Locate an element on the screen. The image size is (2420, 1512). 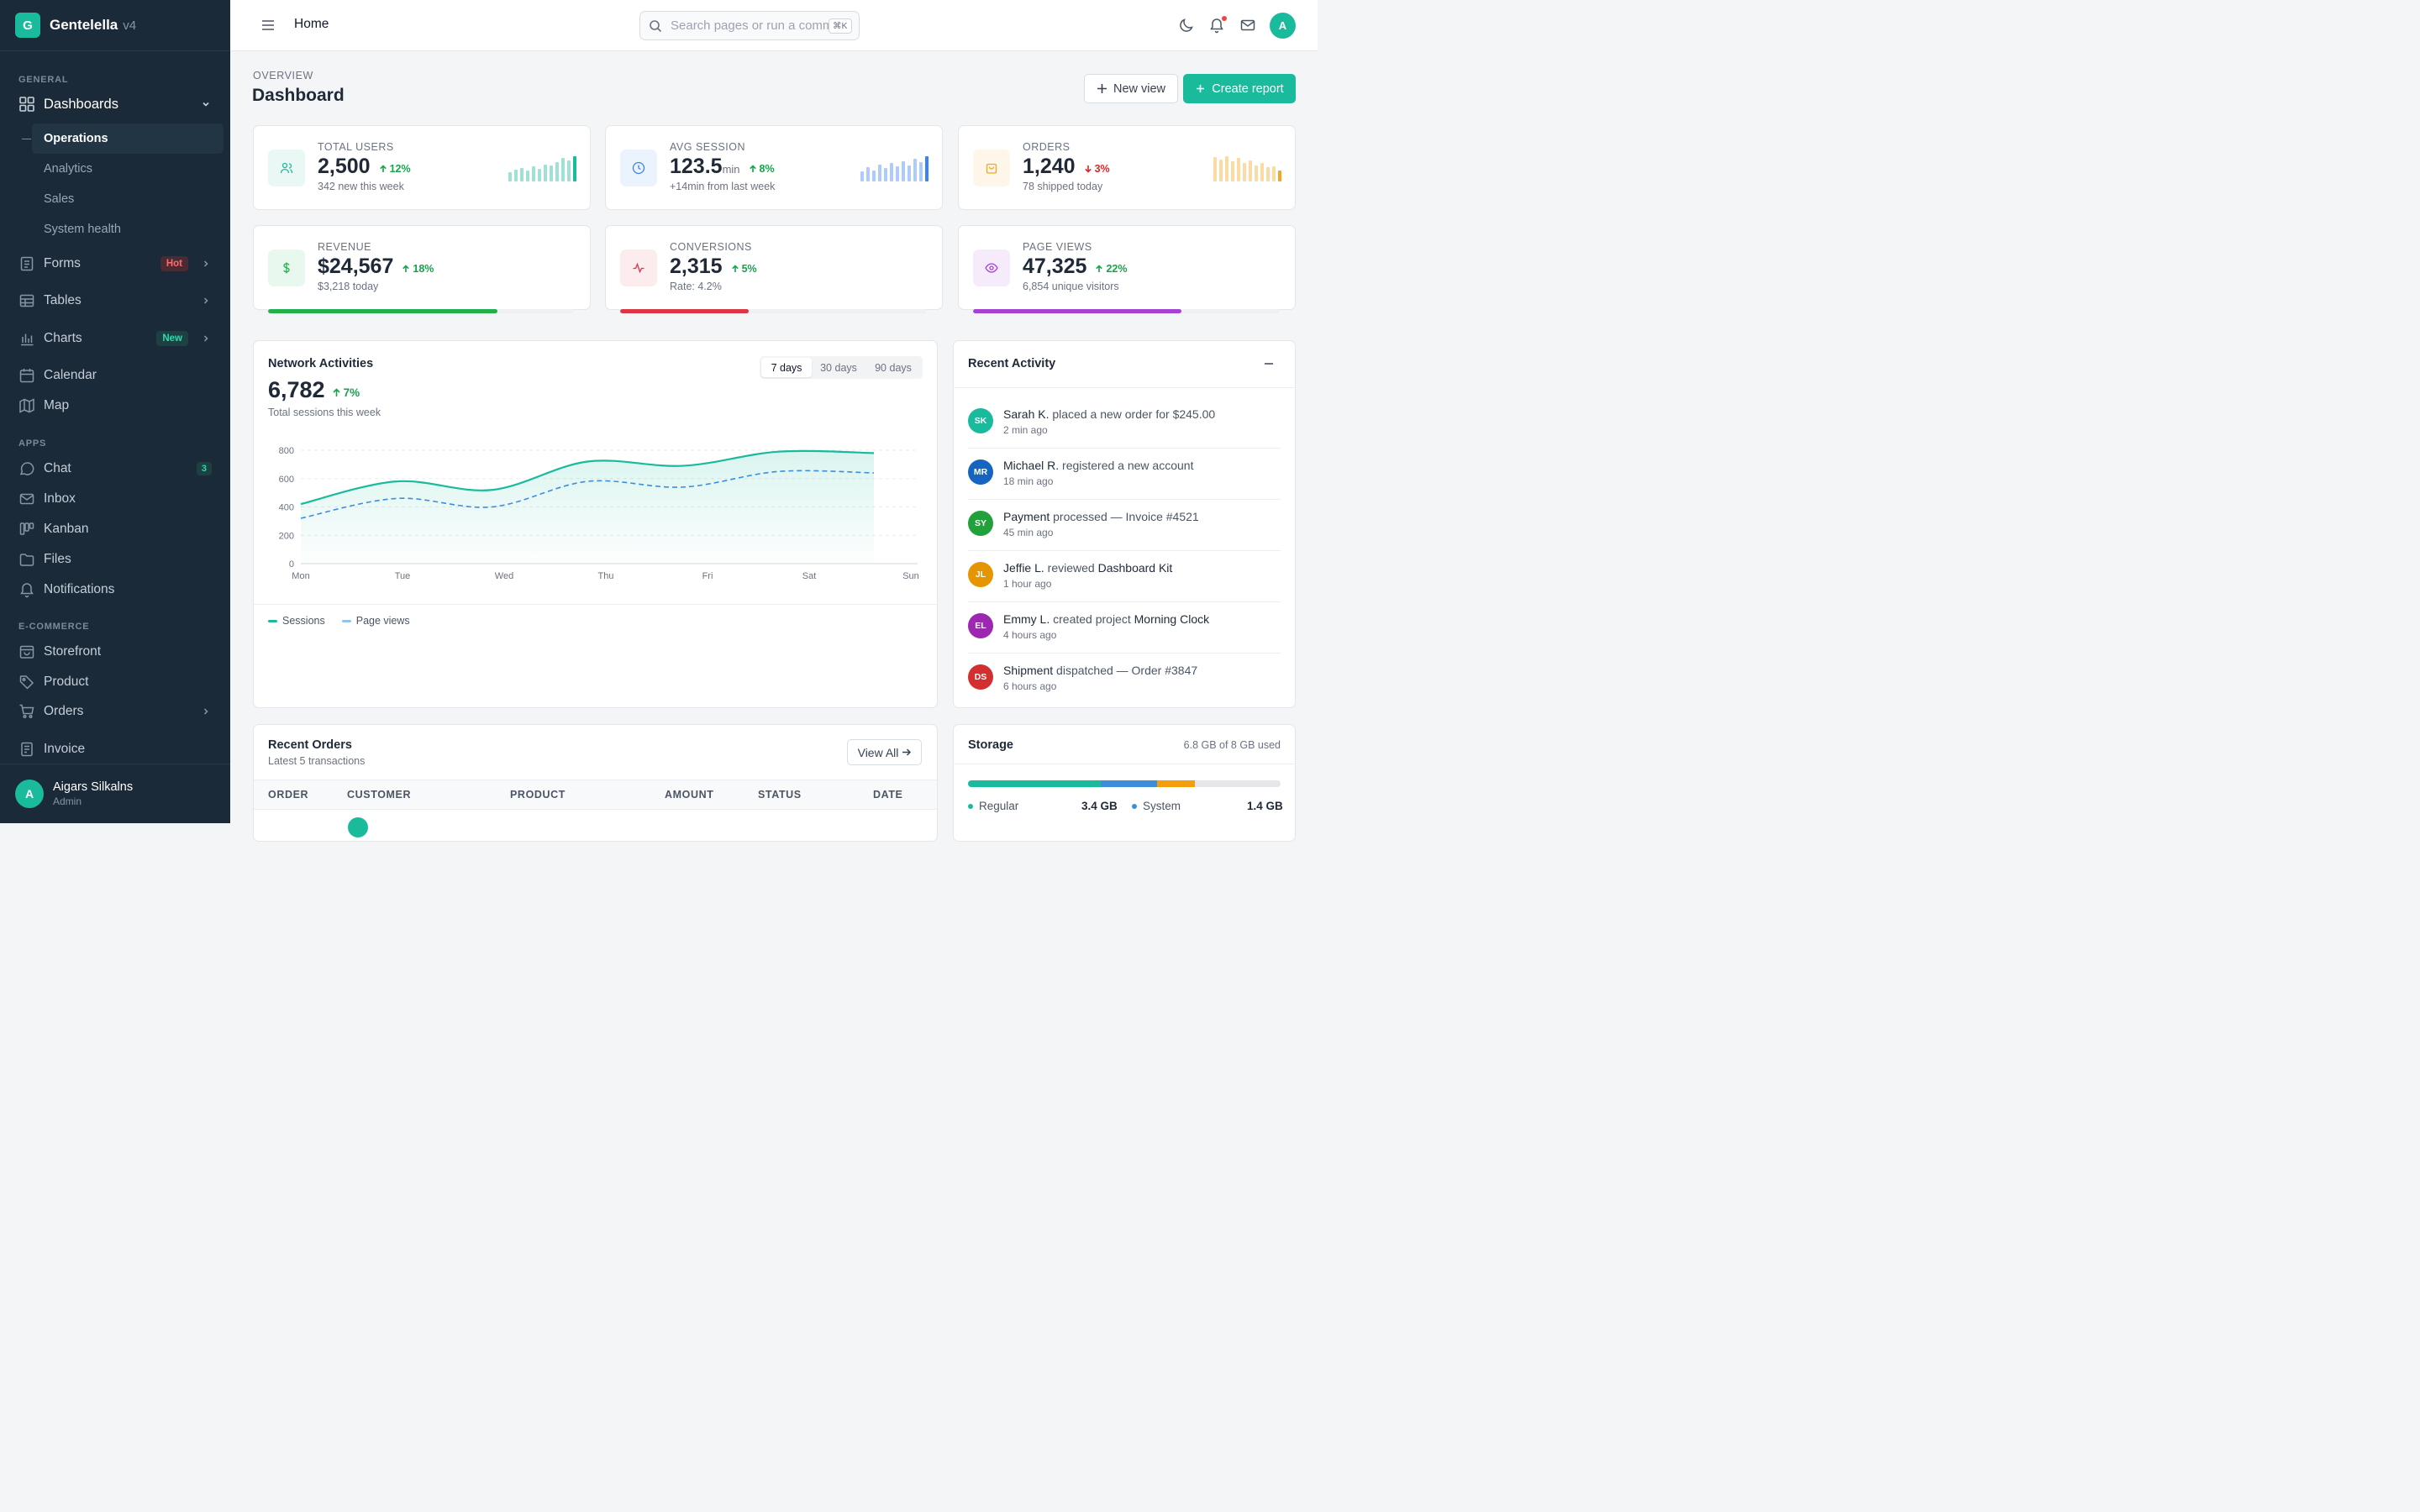
sidebar-item-notifications: Notifications is located at coordinates (118, 590).